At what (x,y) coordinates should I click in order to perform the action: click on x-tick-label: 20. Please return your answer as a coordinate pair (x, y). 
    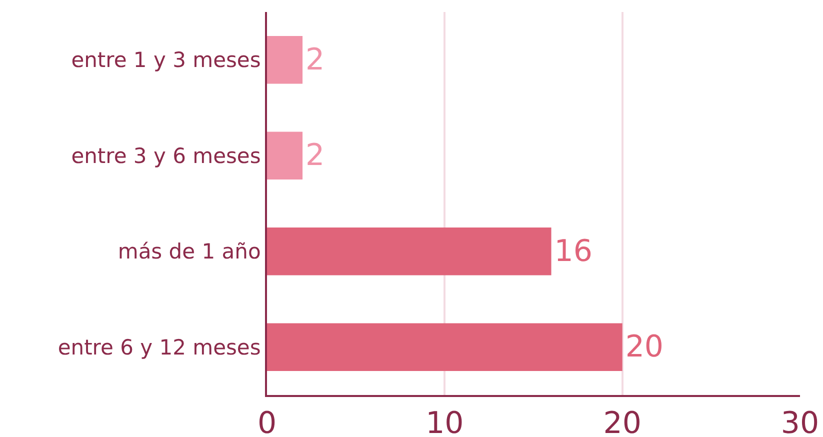
    Looking at the image, I should click on (622, 421).